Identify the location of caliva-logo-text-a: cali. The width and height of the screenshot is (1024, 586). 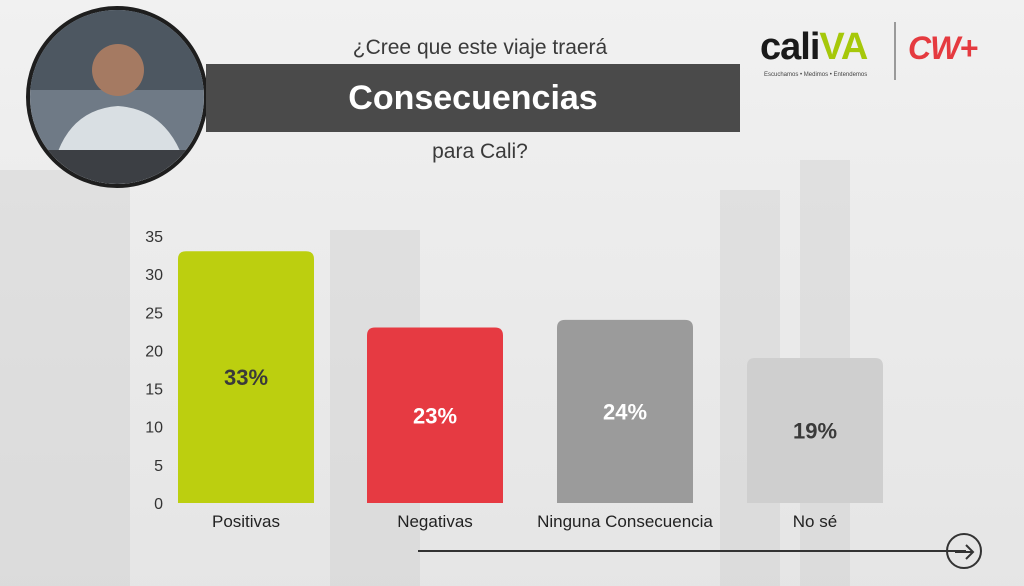
(790, 47).